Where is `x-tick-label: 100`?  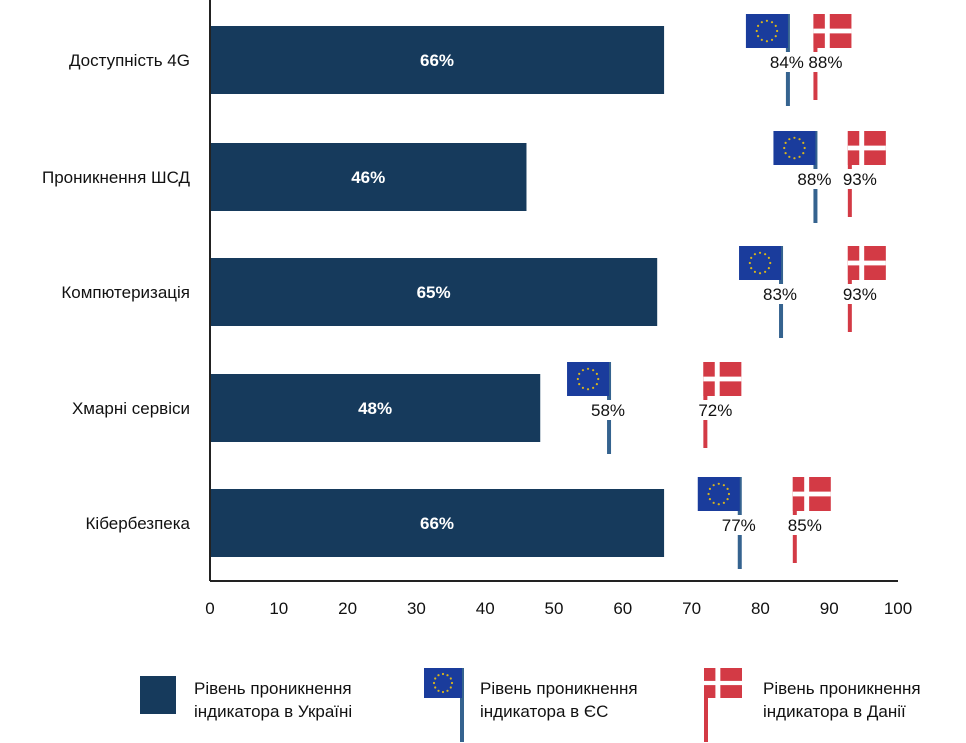 x-tick-label: 100 is located at coordinates (898, 608).